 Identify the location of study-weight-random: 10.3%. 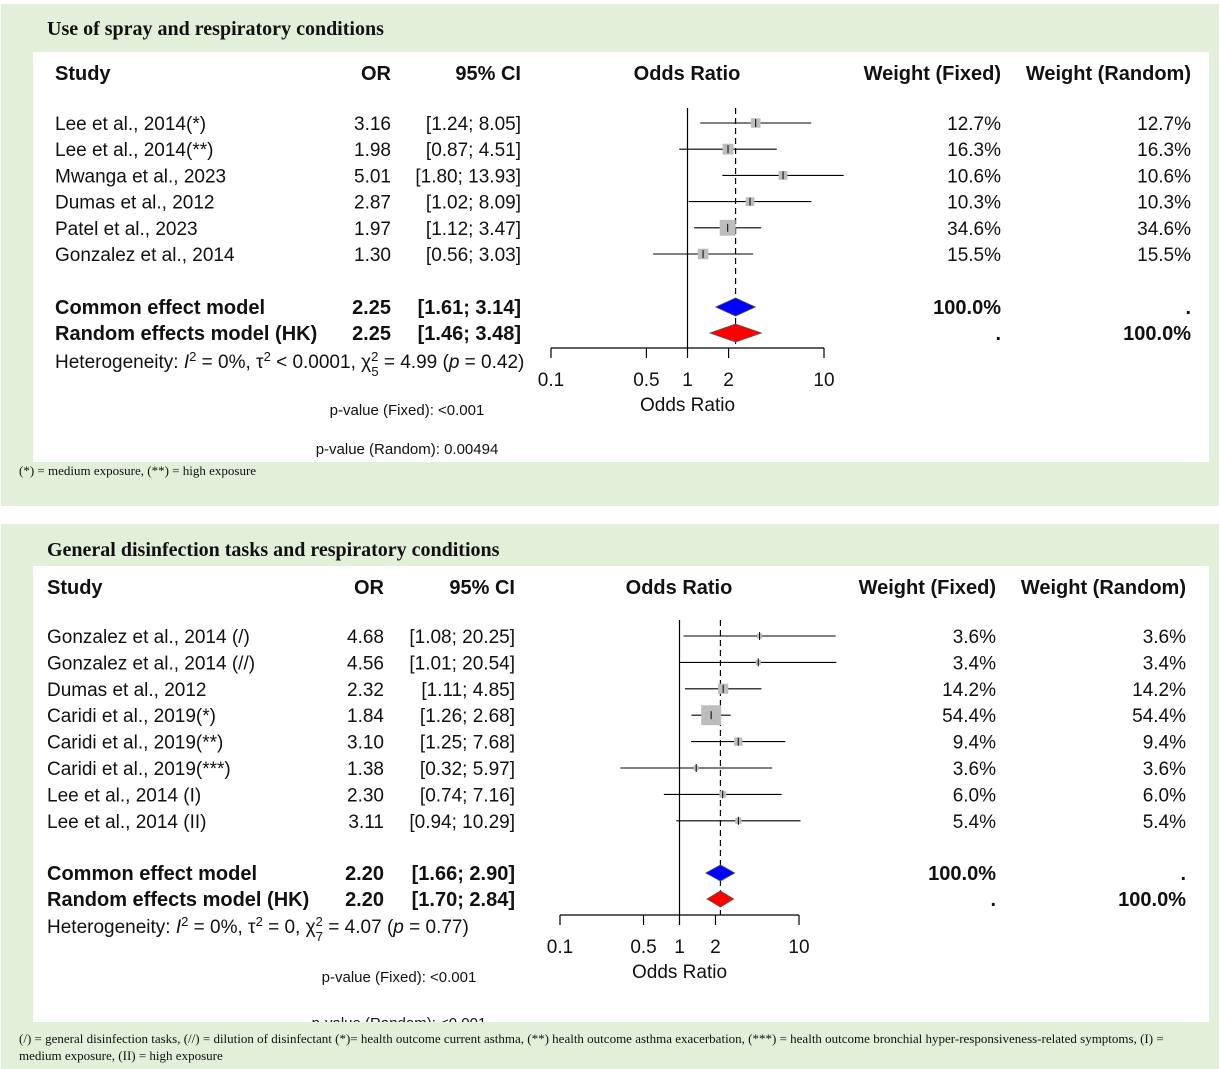
(1164, 203).